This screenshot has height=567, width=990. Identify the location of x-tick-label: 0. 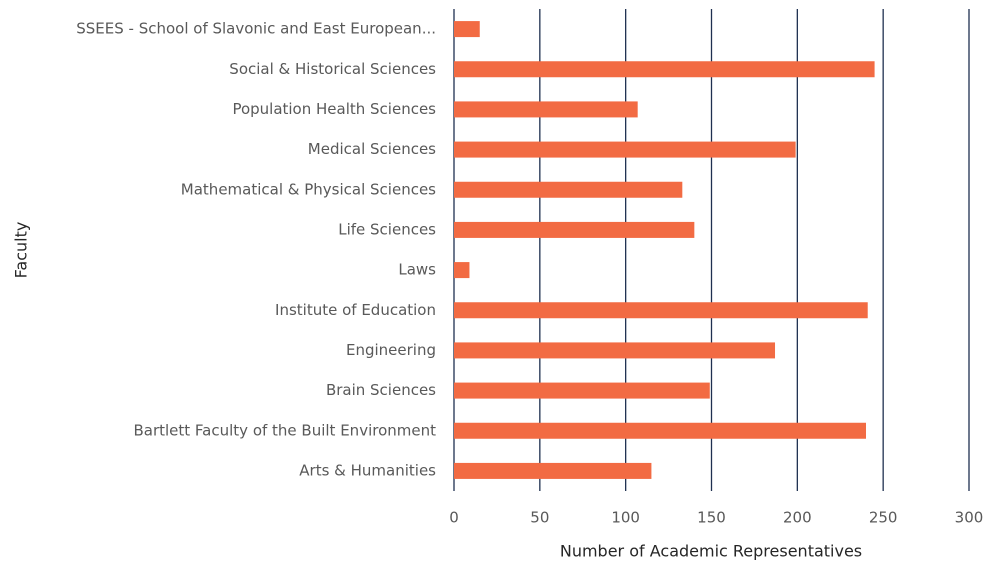
(454, 518).